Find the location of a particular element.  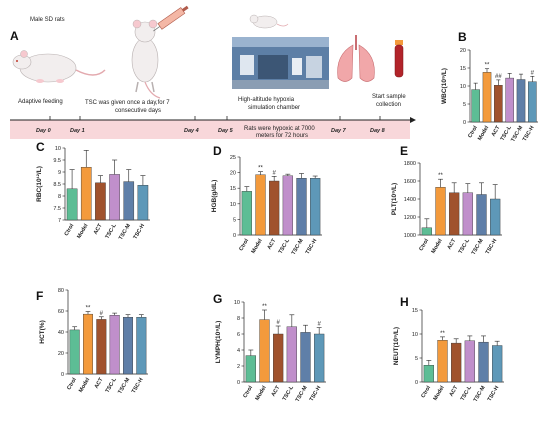

day-label: Day 8 is located at coordinates (378, 131).